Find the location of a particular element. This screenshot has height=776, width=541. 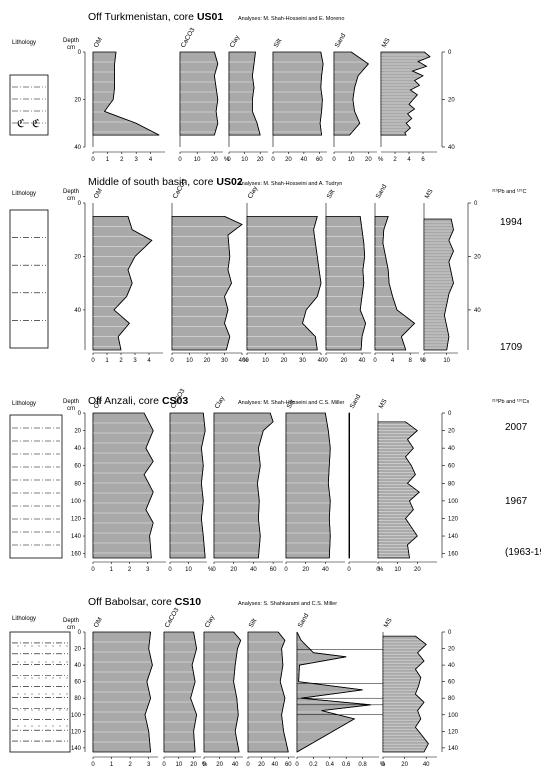

dating-header: ²¹⁰Pb and ¹³⁷Cs is located at coordinates (510, 401).